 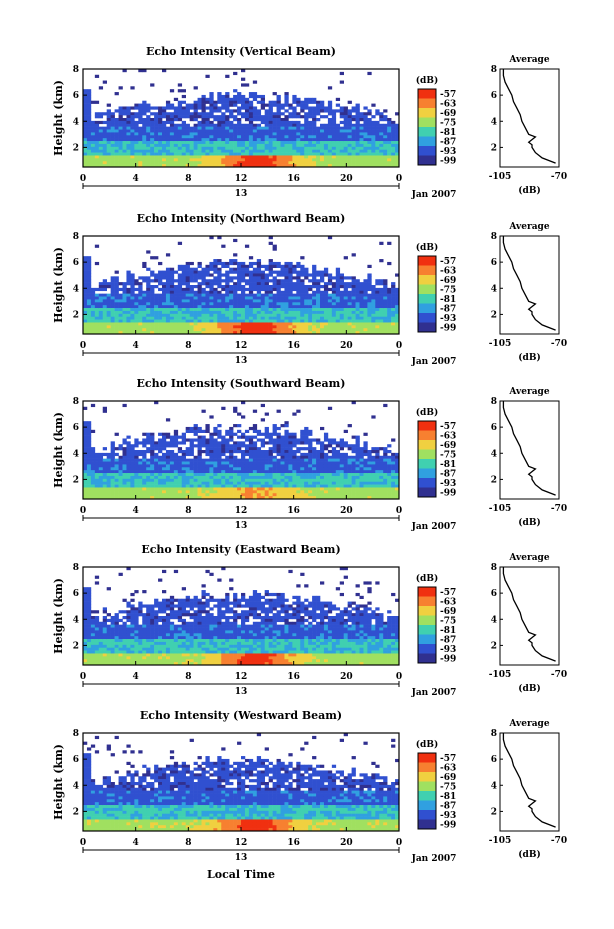 I want to click on average-profile-line, so click(x=529, y=116).